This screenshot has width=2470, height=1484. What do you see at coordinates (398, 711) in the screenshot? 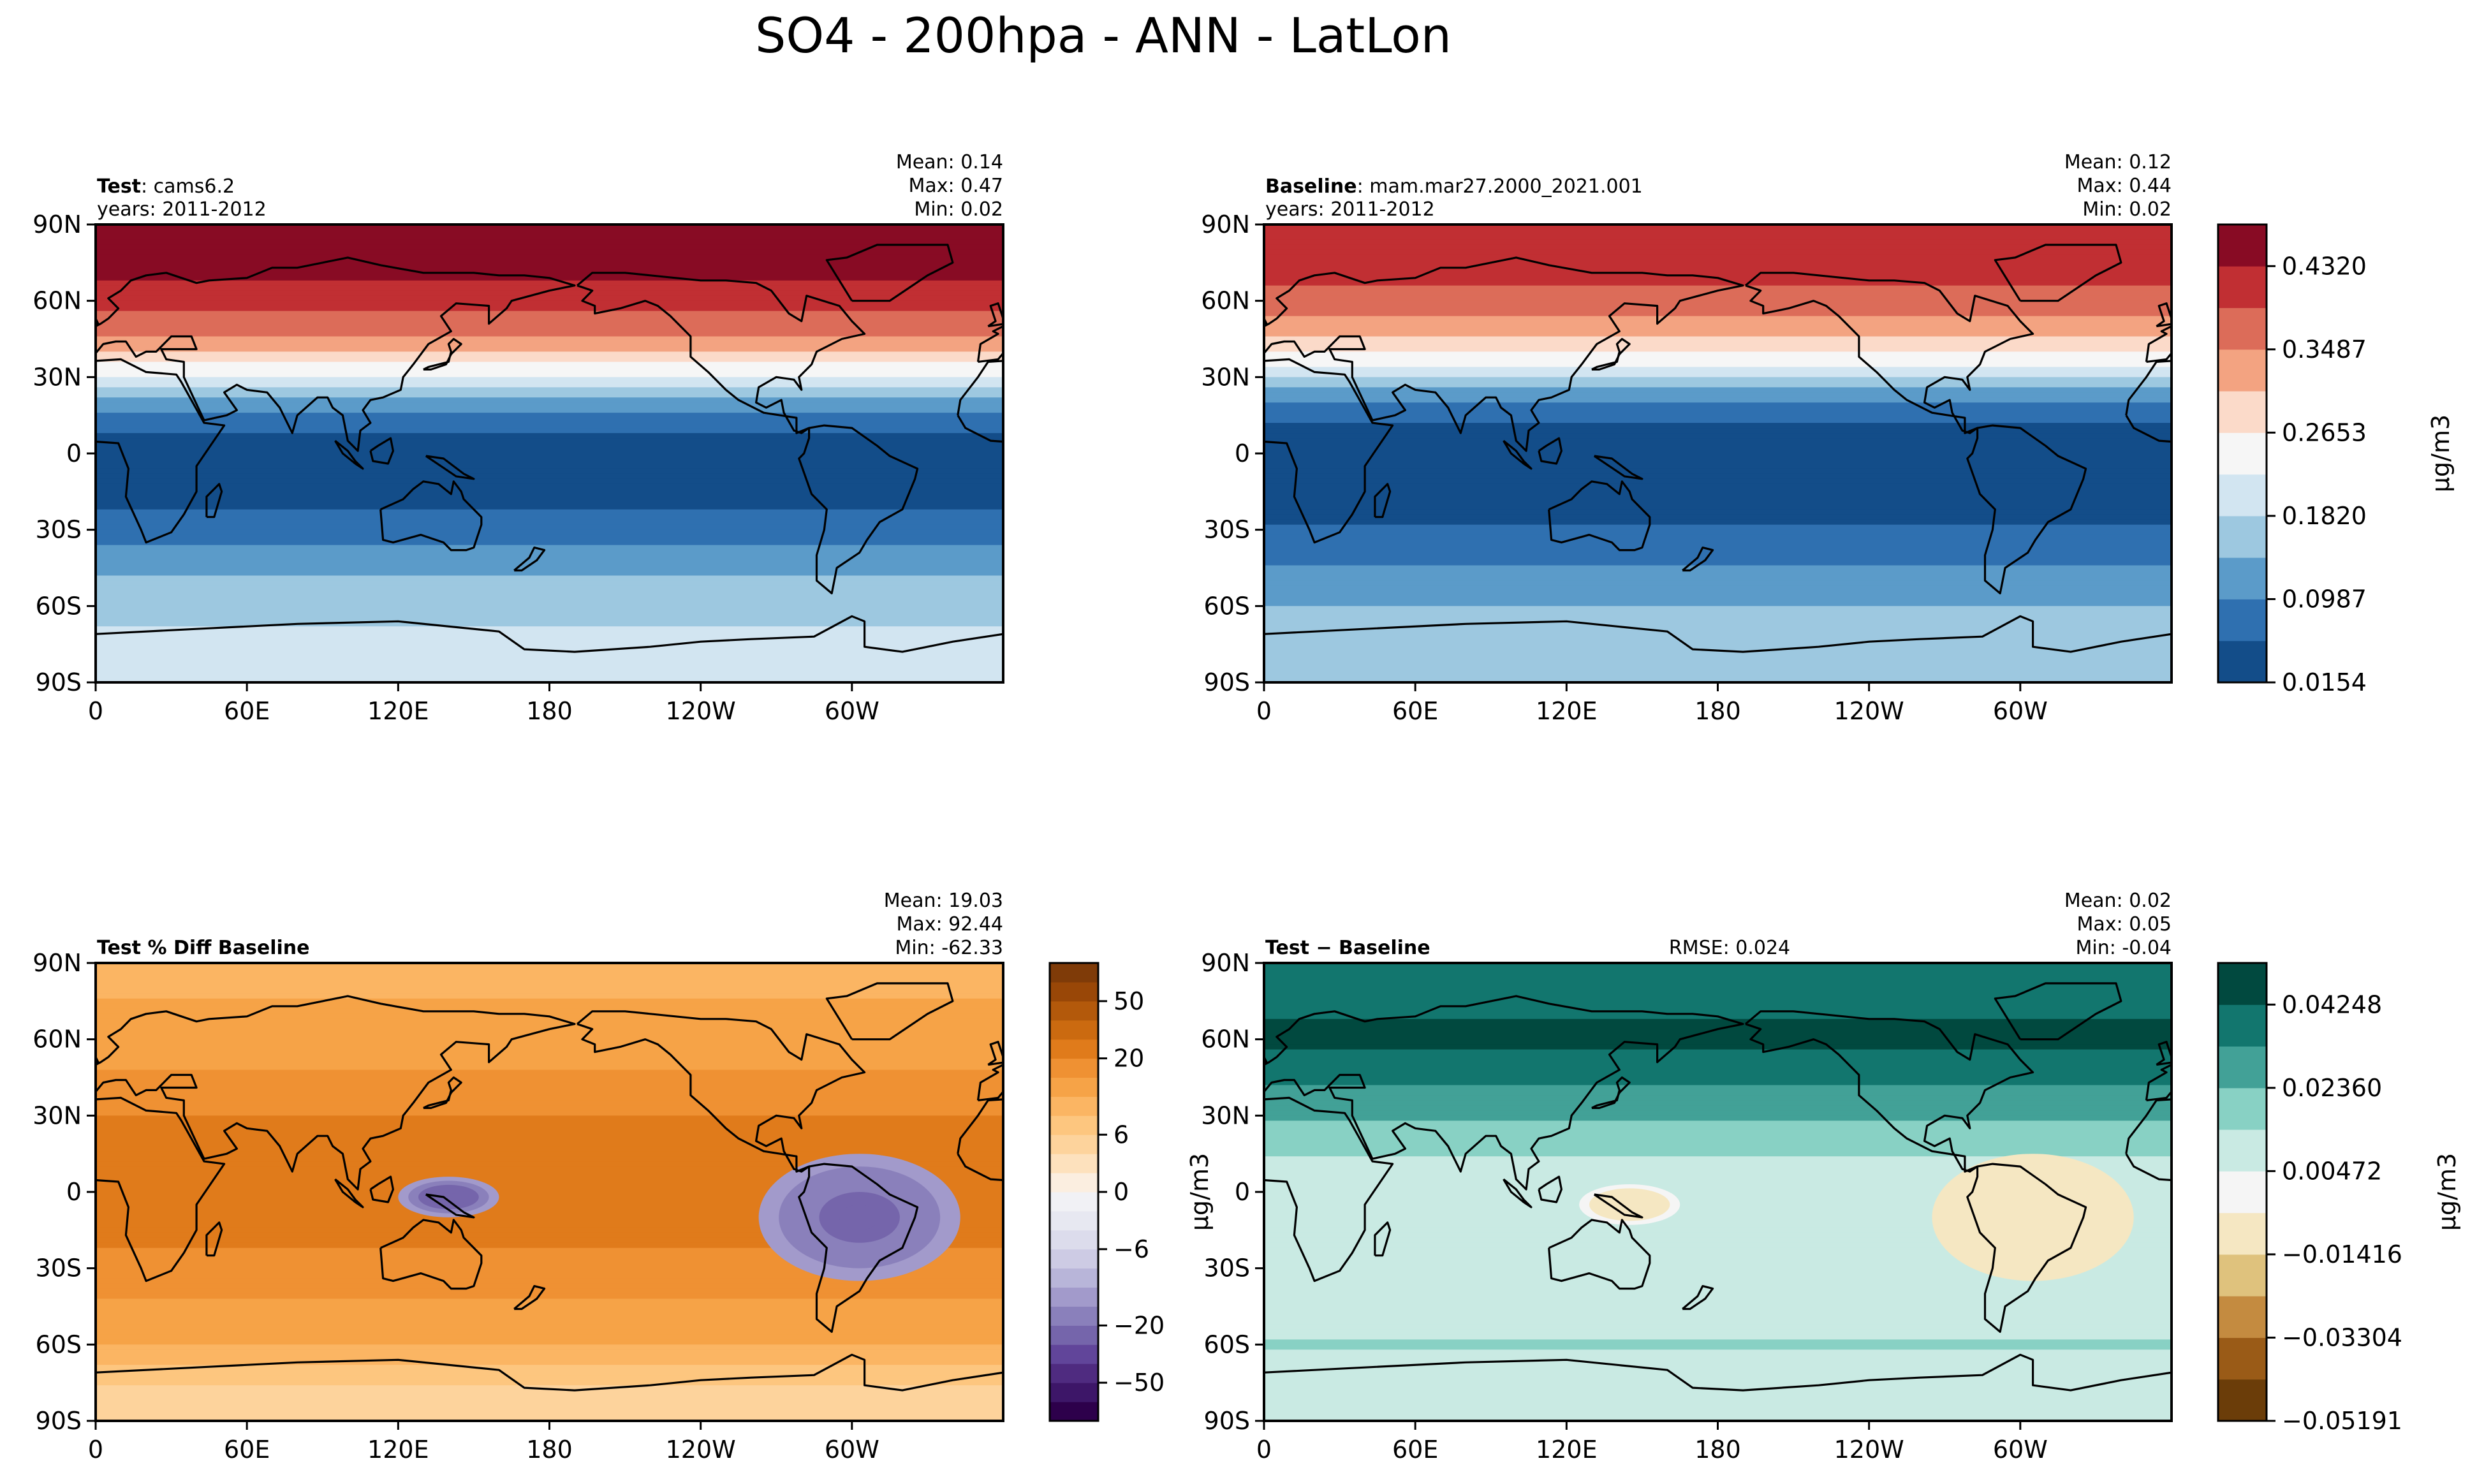
I see `x-tick-label: 120E` at bounding box center [398, 711].